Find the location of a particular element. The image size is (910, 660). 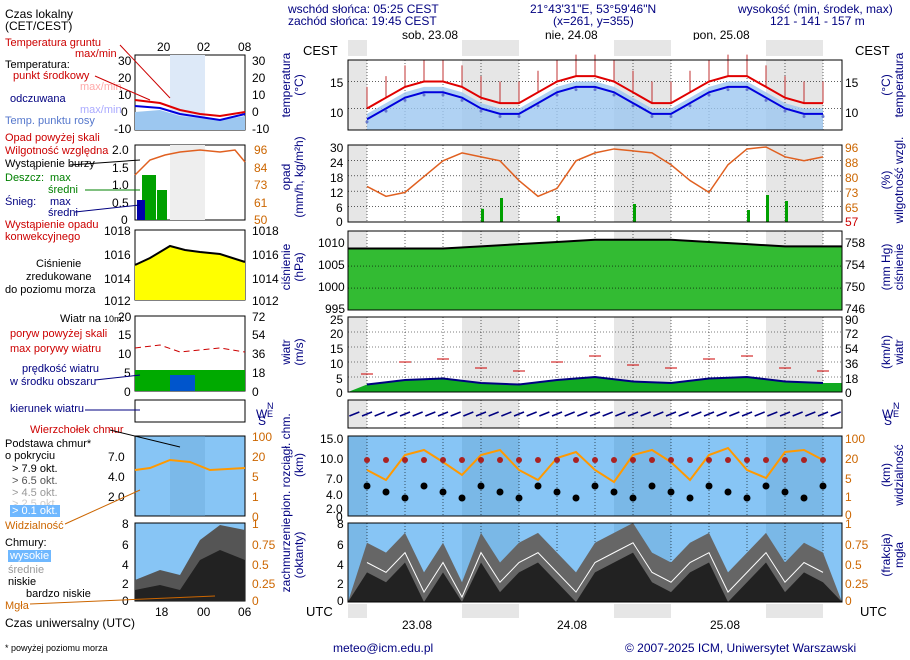

pressure-line is located at coordinates (595, 244).